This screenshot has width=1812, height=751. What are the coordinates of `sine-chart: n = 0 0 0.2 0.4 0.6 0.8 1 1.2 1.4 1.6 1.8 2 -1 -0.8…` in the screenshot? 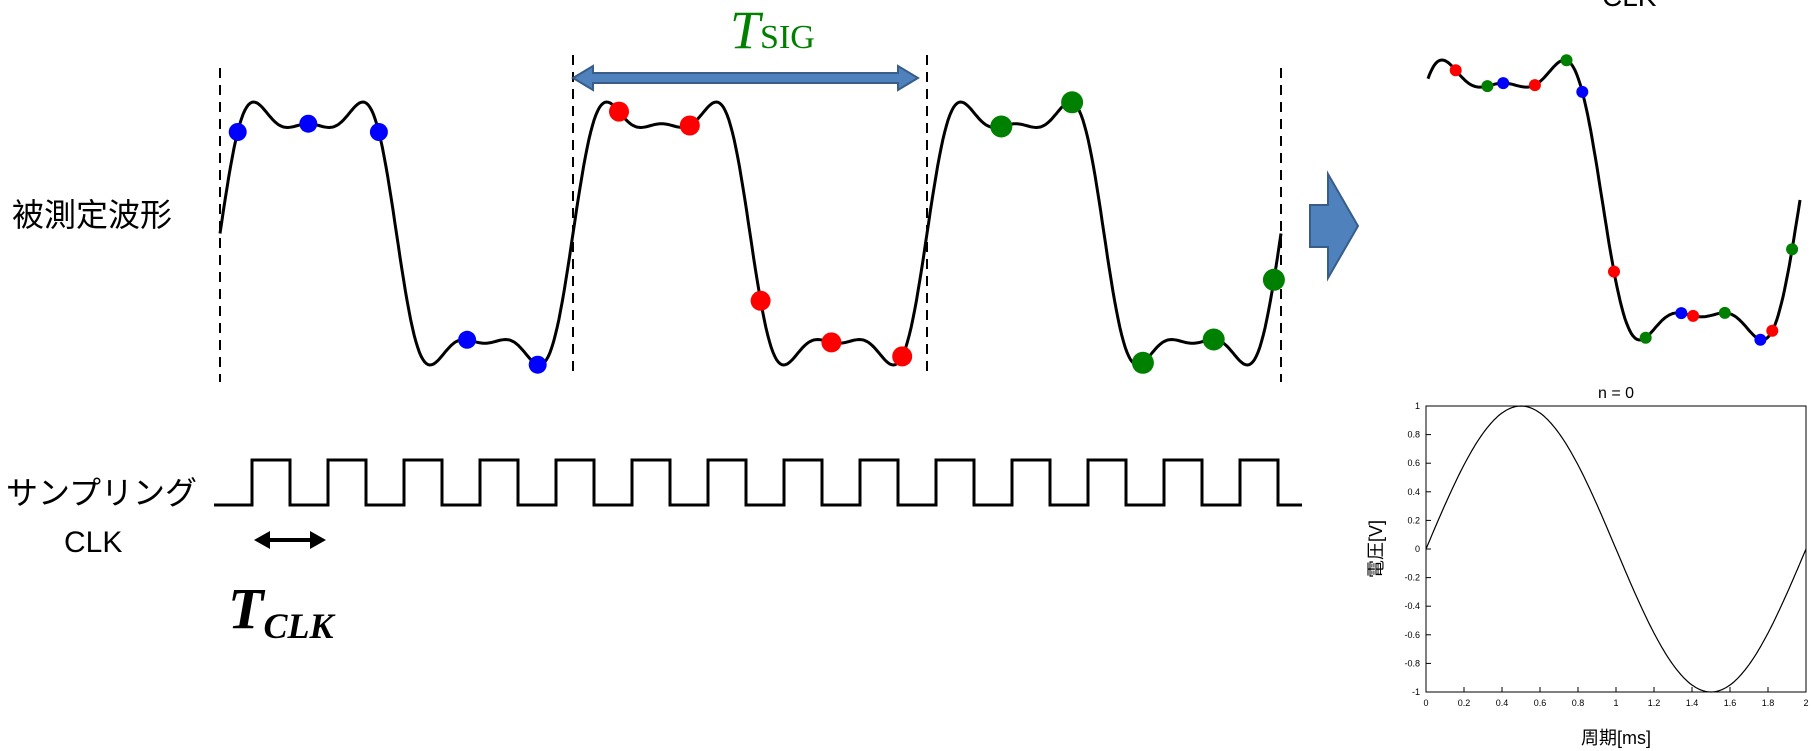 It's located at (1587, 566).